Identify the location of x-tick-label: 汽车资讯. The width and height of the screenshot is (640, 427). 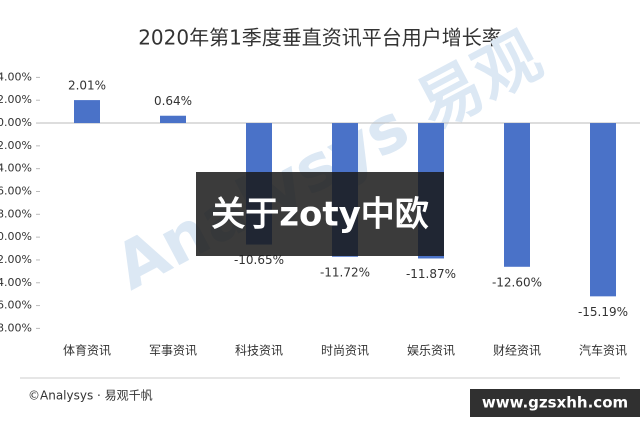
(603, 350).